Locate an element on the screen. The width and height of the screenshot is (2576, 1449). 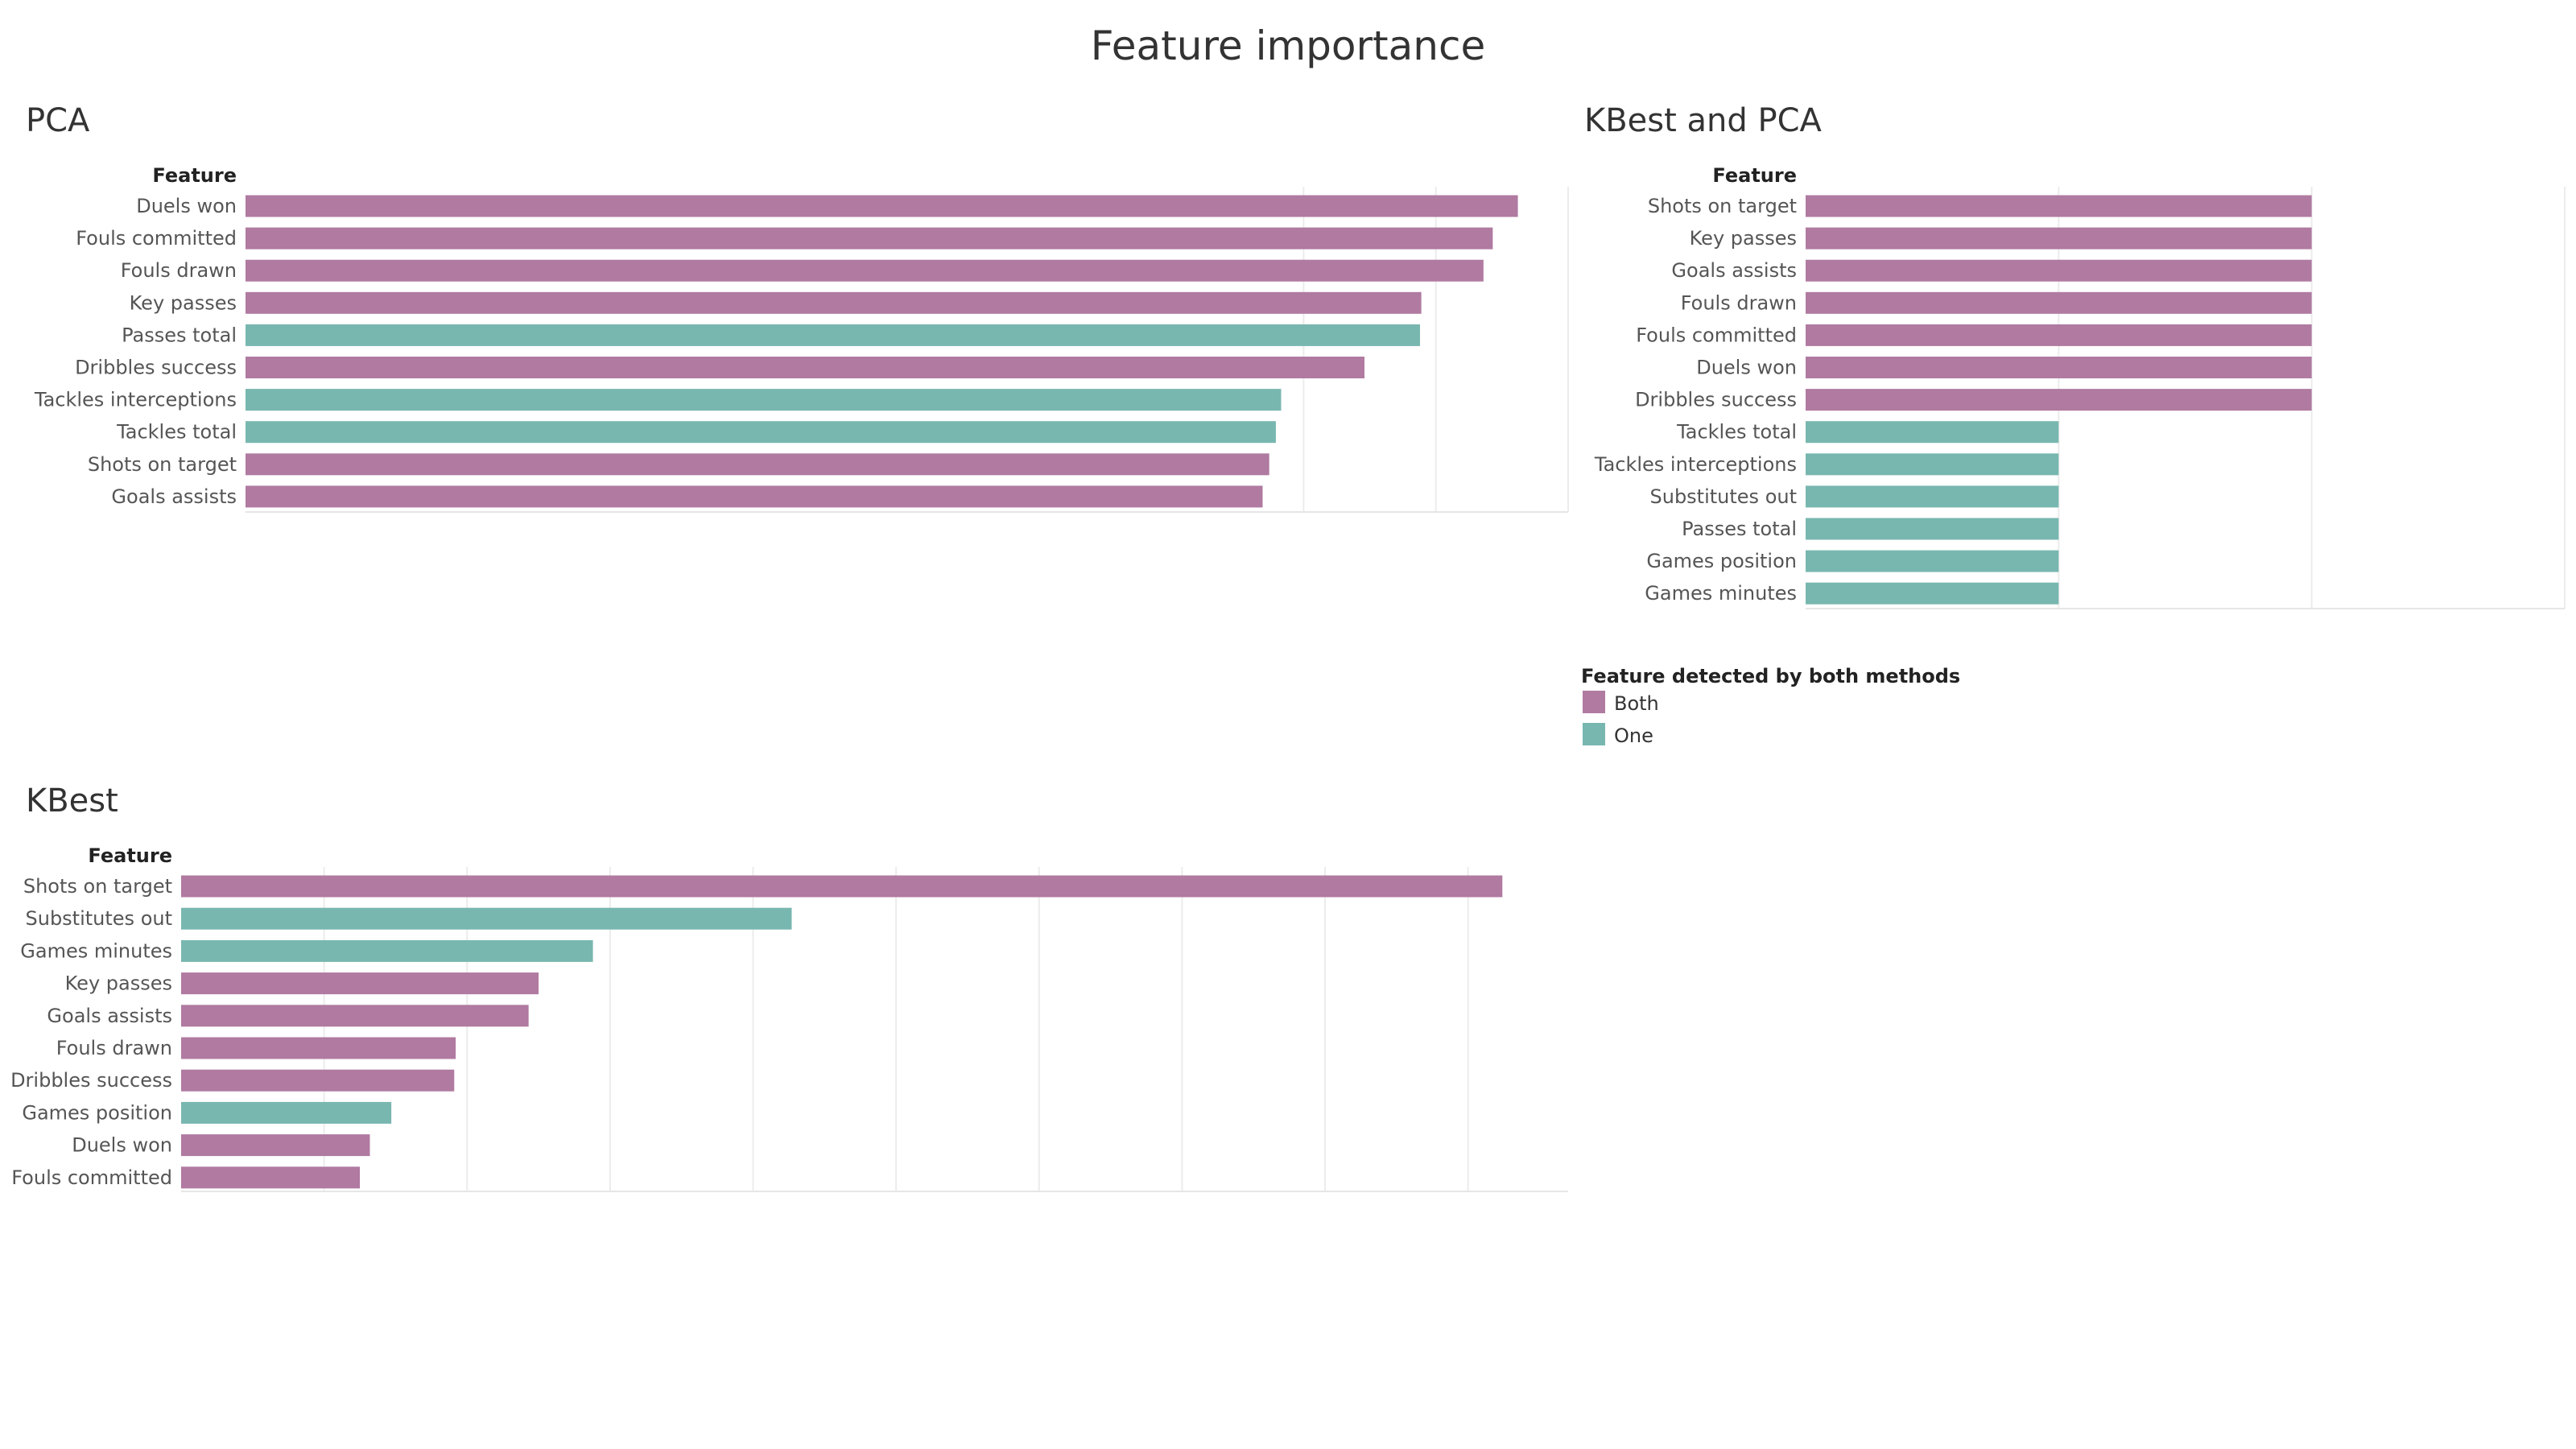
kbest-chart-title: KBest is located at coordinates (72, 800).